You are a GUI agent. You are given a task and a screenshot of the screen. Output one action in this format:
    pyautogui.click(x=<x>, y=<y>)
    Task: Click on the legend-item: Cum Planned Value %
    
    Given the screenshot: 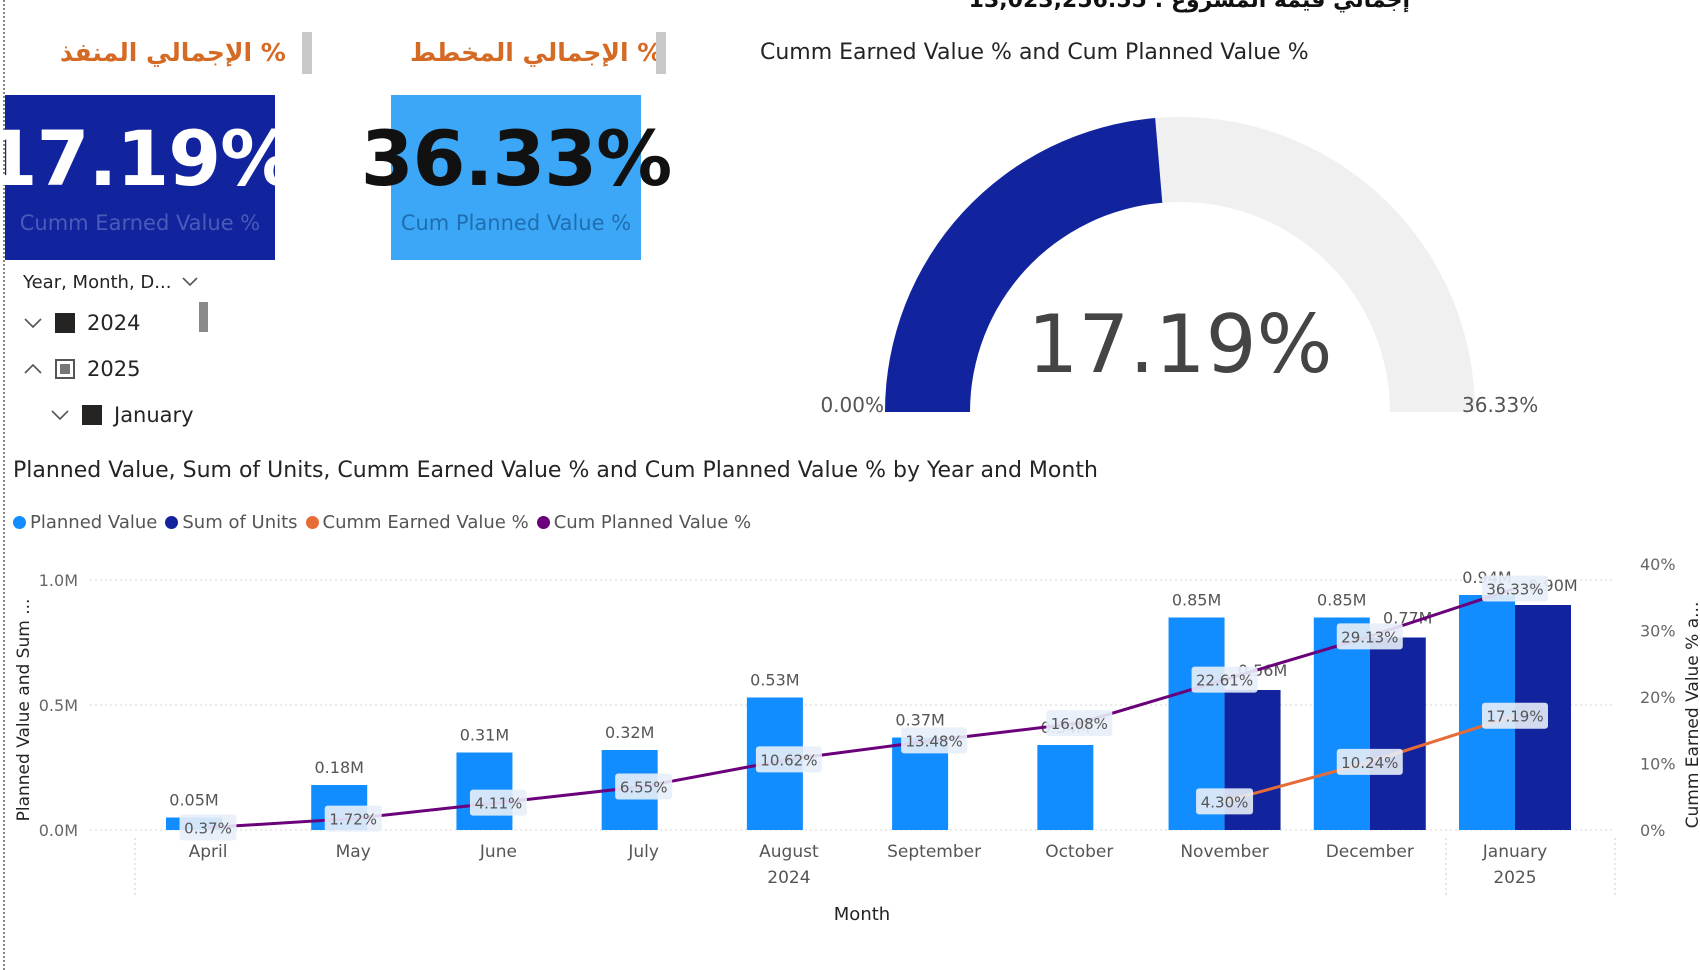 What is the action you would take?
    pyautogui.click(x=644, y=522)
    